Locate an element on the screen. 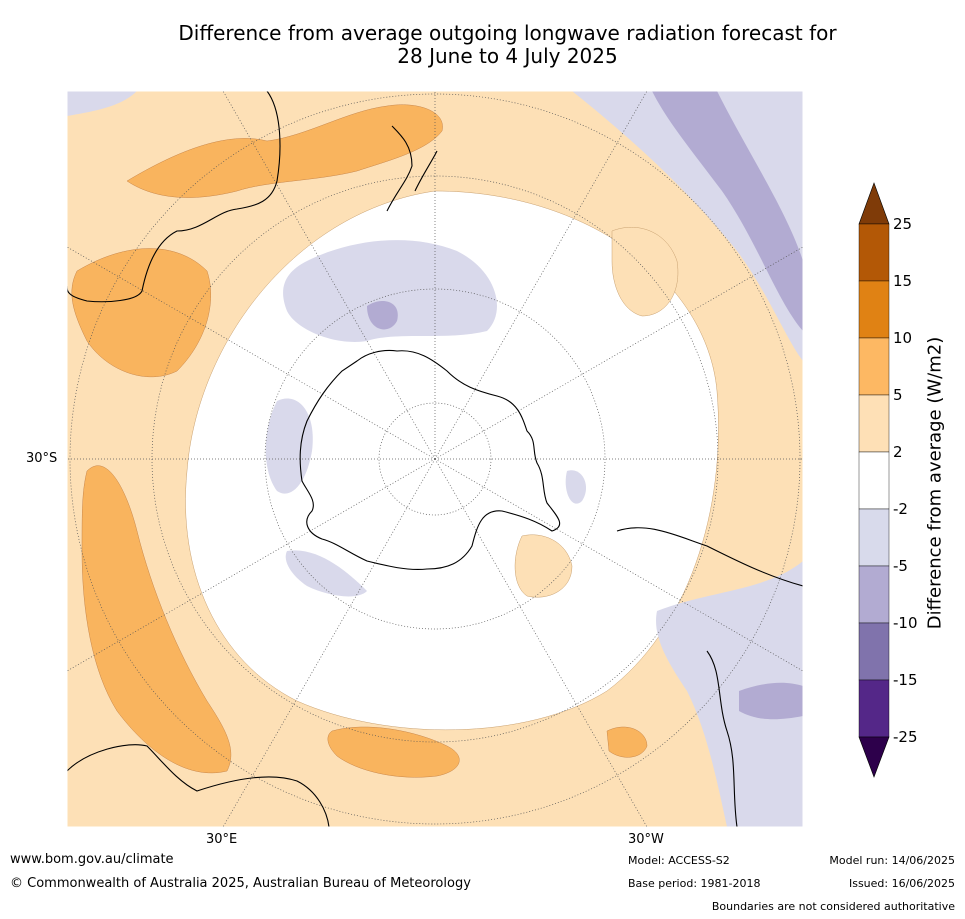 This screenshot has width=965, height=919. anomaly-pos-bottom-band is located at coordinates (393, 752).